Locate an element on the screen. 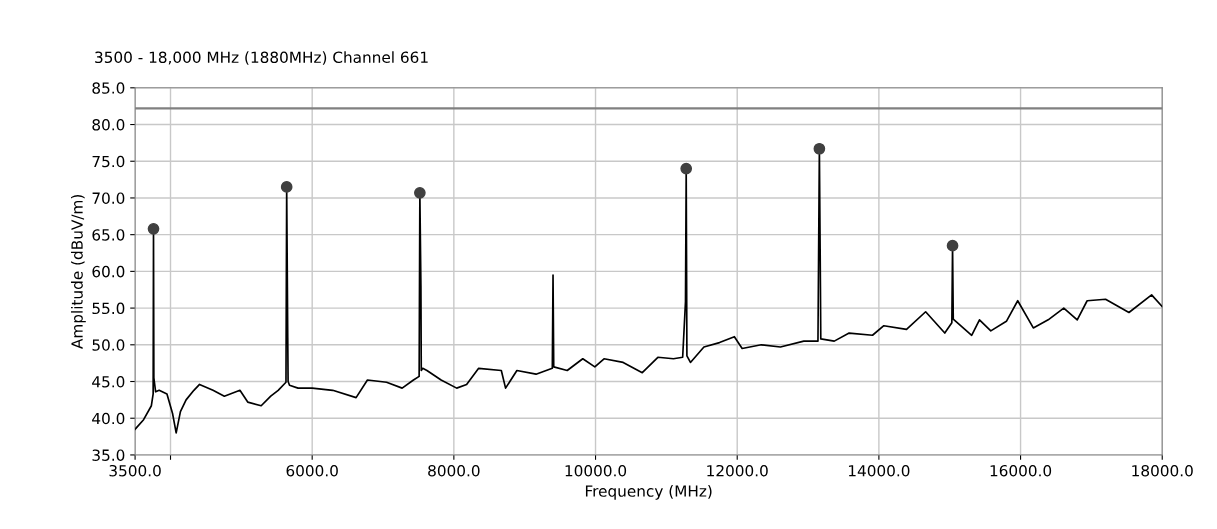 This screenshot has height=529, width=1217. y-tick-label: 80.0 is located at coordinates (108, 124).